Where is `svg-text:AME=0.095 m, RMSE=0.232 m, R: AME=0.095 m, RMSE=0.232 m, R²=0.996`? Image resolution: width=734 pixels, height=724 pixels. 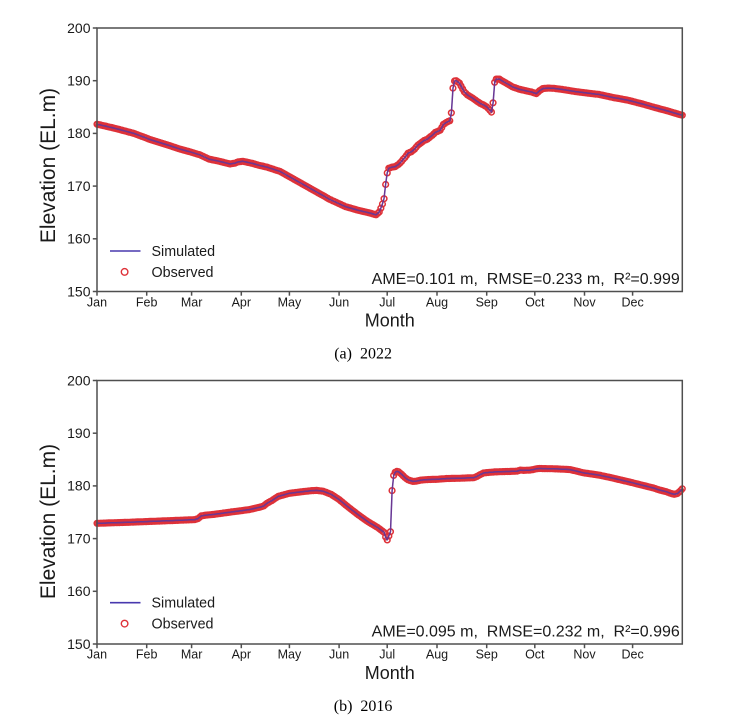 svg-text:AME=0.095 m, RMSE=0.232 m, R: AME=0.095 m, RMSE=0.232 m, R²=0.996 is located at coordinates (526, 632).